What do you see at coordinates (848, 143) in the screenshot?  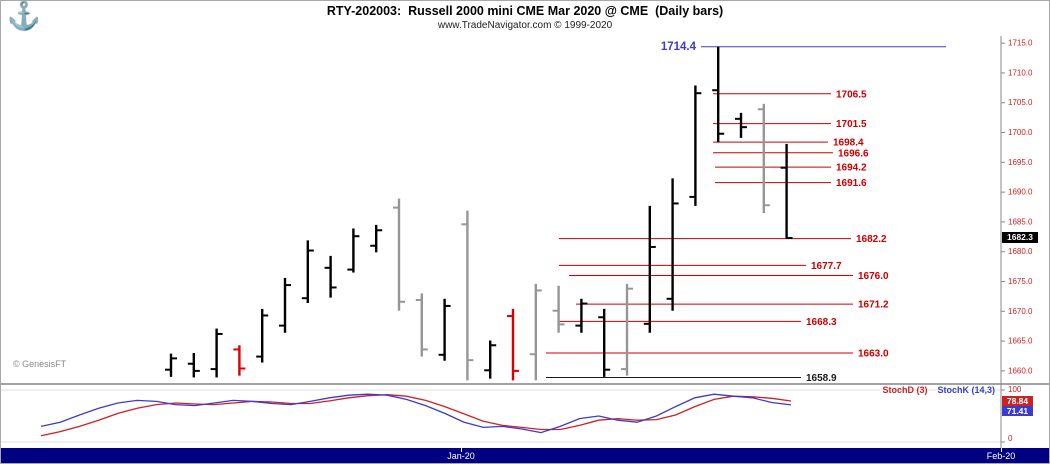 I see `level-label: 1698.4` at bounding box center [848, 143].